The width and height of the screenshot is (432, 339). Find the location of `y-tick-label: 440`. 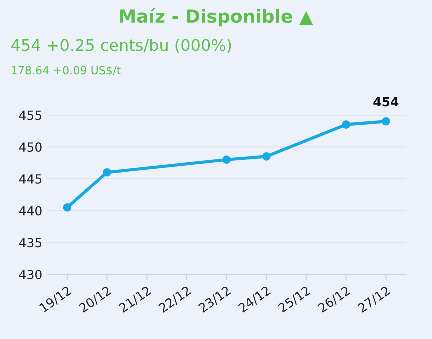

y-tick-label: 440 is located at coordinates (30, 211).